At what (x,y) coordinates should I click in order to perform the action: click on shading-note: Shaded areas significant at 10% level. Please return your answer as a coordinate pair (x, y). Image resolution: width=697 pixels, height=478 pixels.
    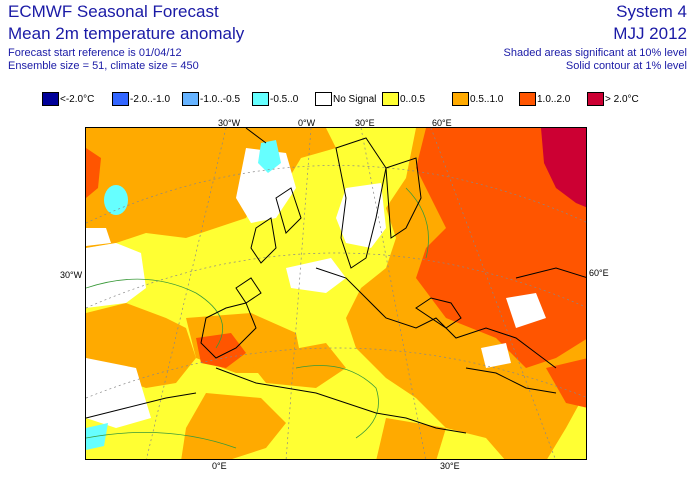
    Looking at the image, I should click on (595, 53).